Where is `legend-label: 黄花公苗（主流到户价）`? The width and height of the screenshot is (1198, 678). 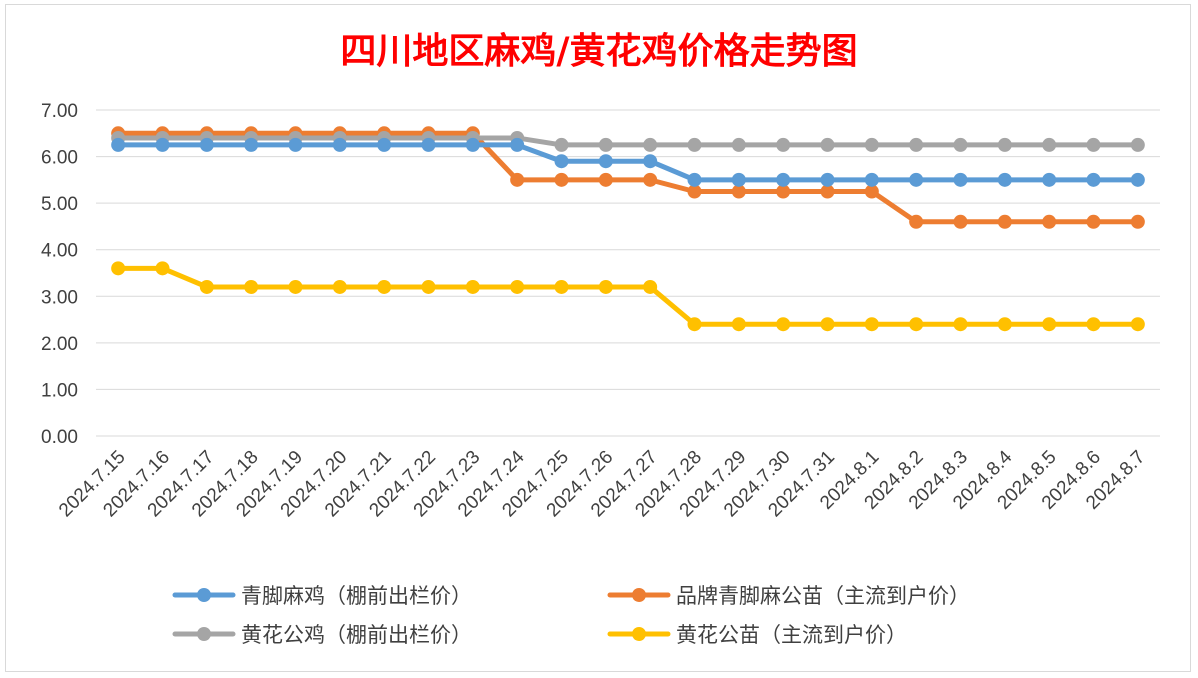 legend-label: 黄花公苗（主流到户价） is located at coordinates (791, 635).